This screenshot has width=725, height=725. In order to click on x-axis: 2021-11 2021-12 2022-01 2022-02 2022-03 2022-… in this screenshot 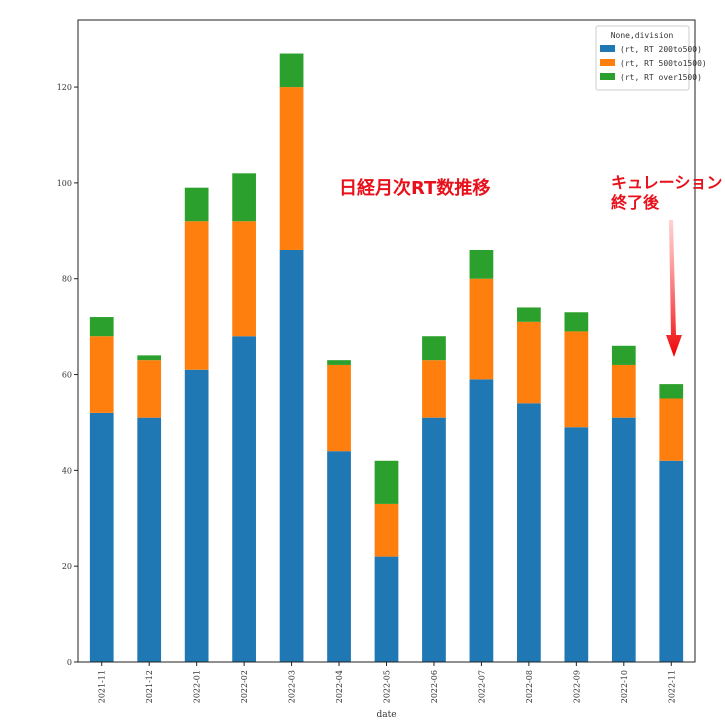, I will do `click(387, 682)`.